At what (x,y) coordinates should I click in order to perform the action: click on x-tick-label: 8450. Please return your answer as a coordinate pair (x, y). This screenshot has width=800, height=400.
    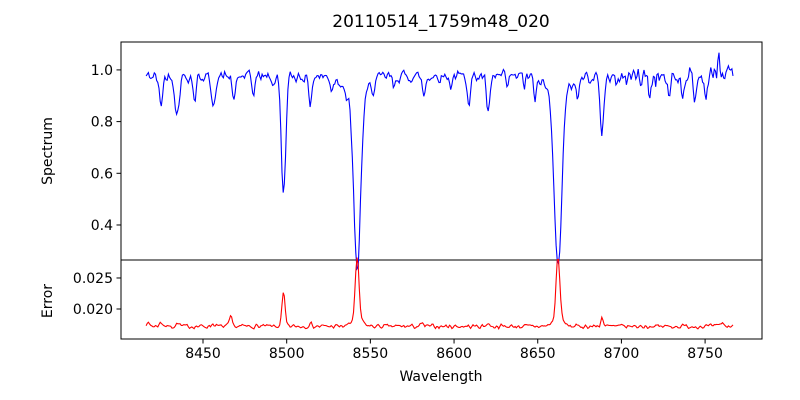
    Looking at the image, I should click on (203, 354).